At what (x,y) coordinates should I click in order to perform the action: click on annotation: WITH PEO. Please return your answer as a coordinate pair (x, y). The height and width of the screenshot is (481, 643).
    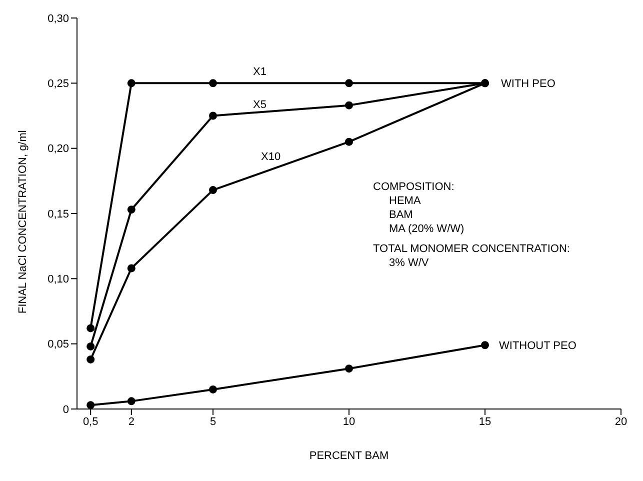
    Looking at the image, I should click on (528, 84).